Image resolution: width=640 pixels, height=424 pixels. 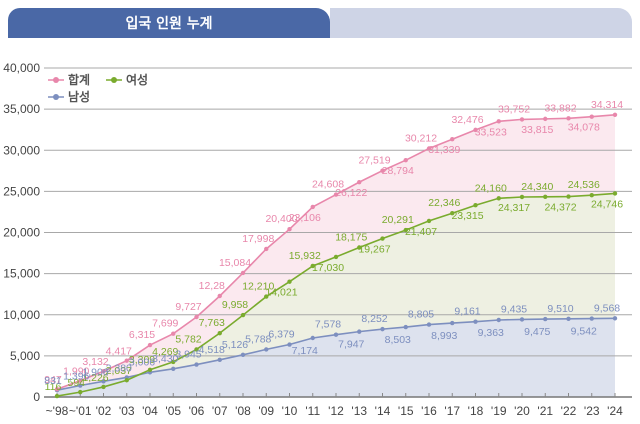 What do you see at coordinates (53, 380) in the screenshot?
I see `data-label-total: 947` at bounding box center [53, 380].